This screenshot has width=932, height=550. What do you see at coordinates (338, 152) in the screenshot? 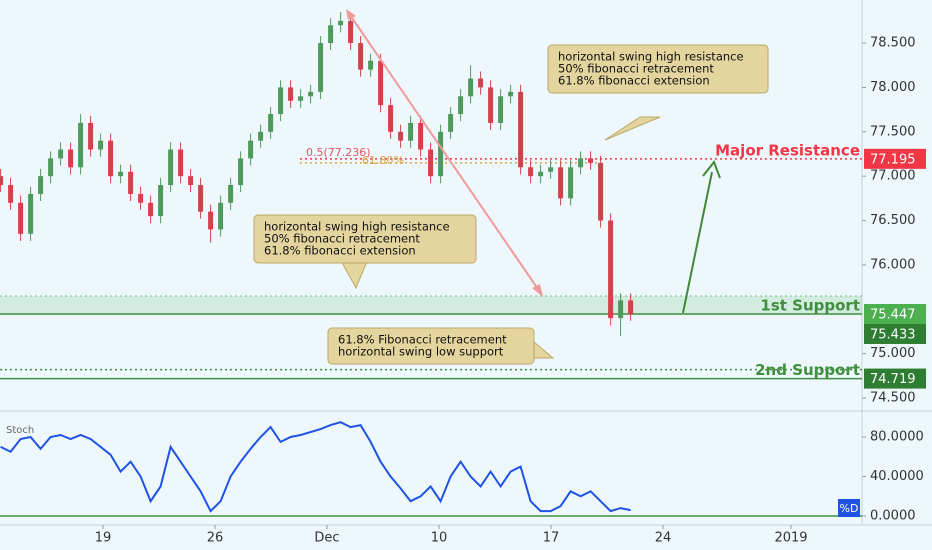
I see `fib-label: 0.5(77.236)` at bounding box center [338, 152].